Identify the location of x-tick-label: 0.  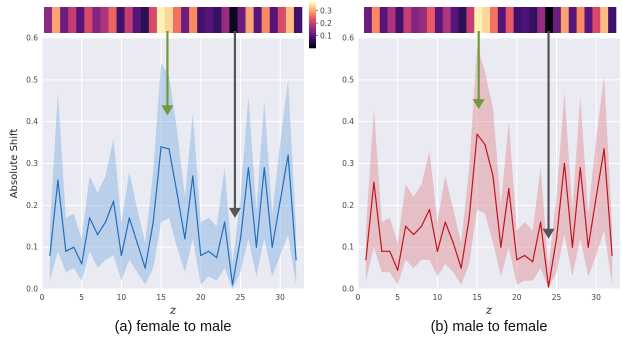
(42, 297).